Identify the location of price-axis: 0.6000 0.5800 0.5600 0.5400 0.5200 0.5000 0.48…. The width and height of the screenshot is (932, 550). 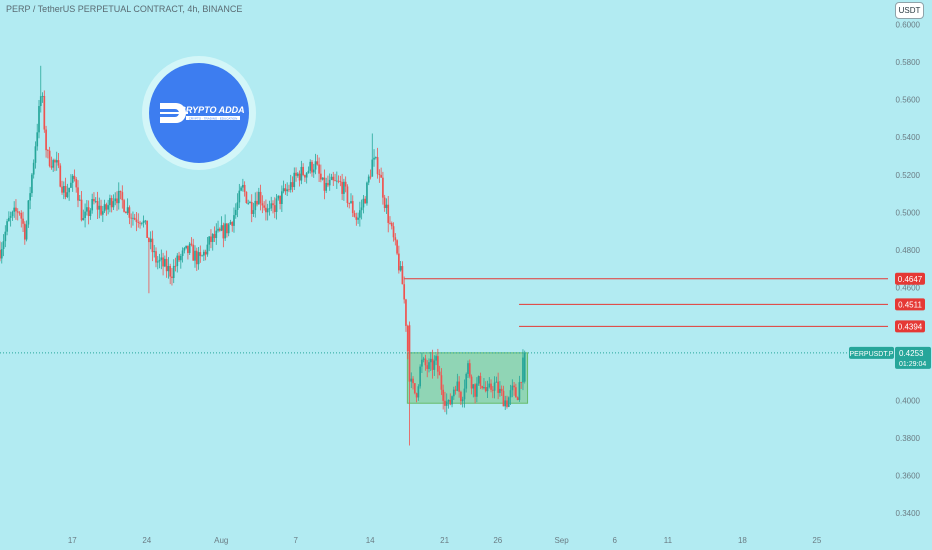
(908, 269).